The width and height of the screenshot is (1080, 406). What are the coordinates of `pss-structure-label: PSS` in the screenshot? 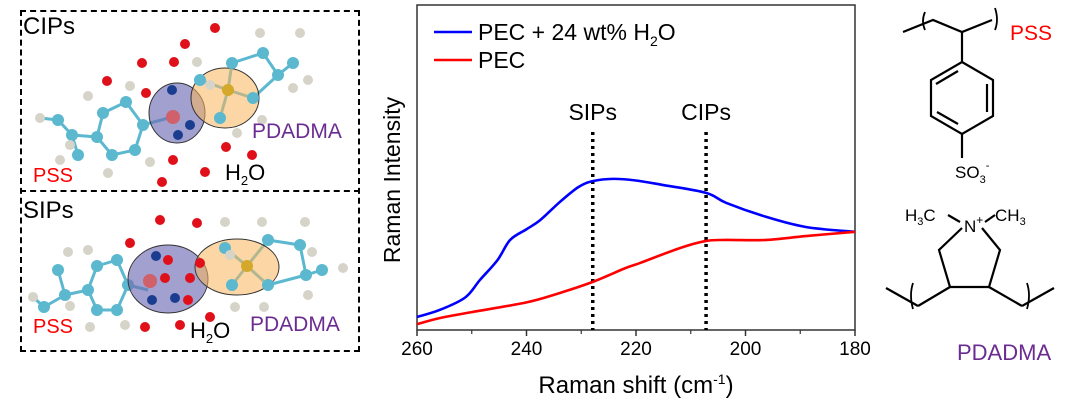 It's located at (1031, 33).